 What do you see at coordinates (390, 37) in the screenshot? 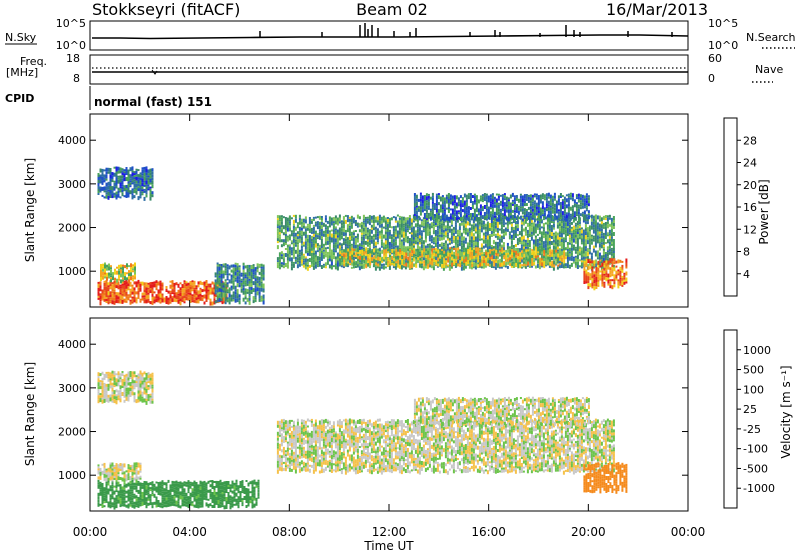
I see `noise-sky-trace` at bounding box center [390, 37].